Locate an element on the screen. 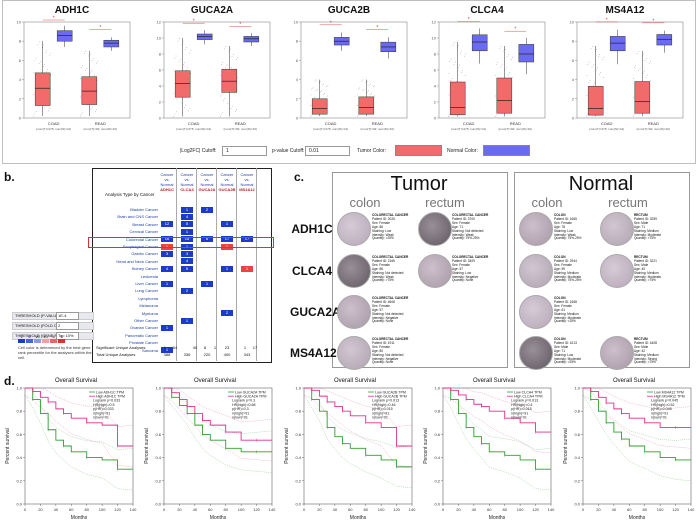 Image resolution: width=696 pixels, height=524 pixels. survival-legend-text: Logrank p=0.013 is located at coordinates (524, 401).